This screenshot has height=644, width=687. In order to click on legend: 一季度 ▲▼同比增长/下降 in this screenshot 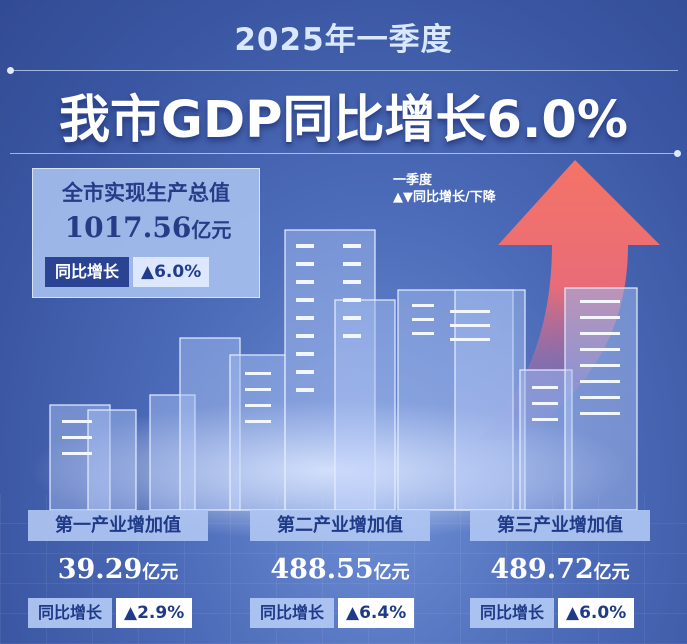, I will do `click(444, 189)`.